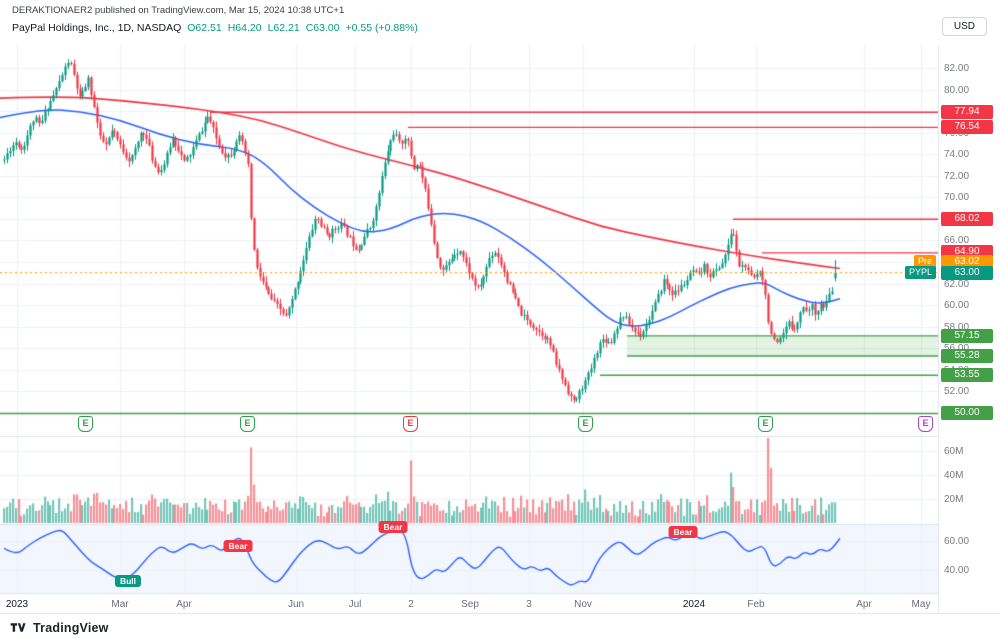 The height and width of the screenshot is (640, 1000). Describe the element at coordinates (322, 28) in the screenshot. I see `ohlc-close: C63.00` at that location.